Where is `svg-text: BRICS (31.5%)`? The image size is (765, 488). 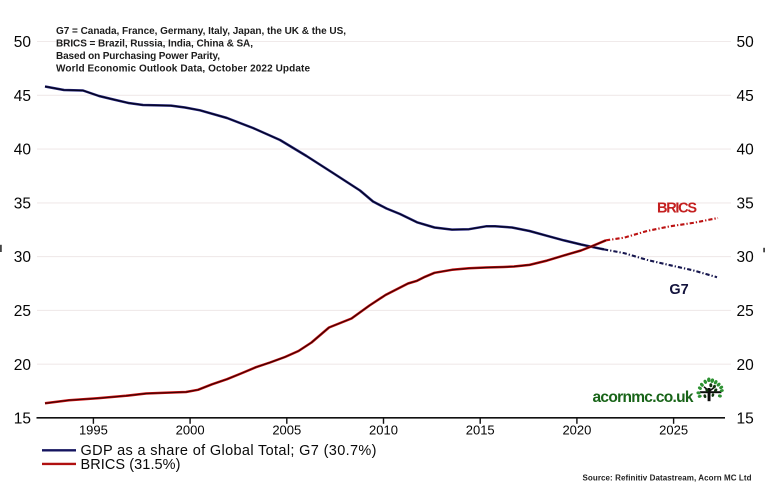
svg-text: BRICS (31.5%) is located at coordinates (131, 465).